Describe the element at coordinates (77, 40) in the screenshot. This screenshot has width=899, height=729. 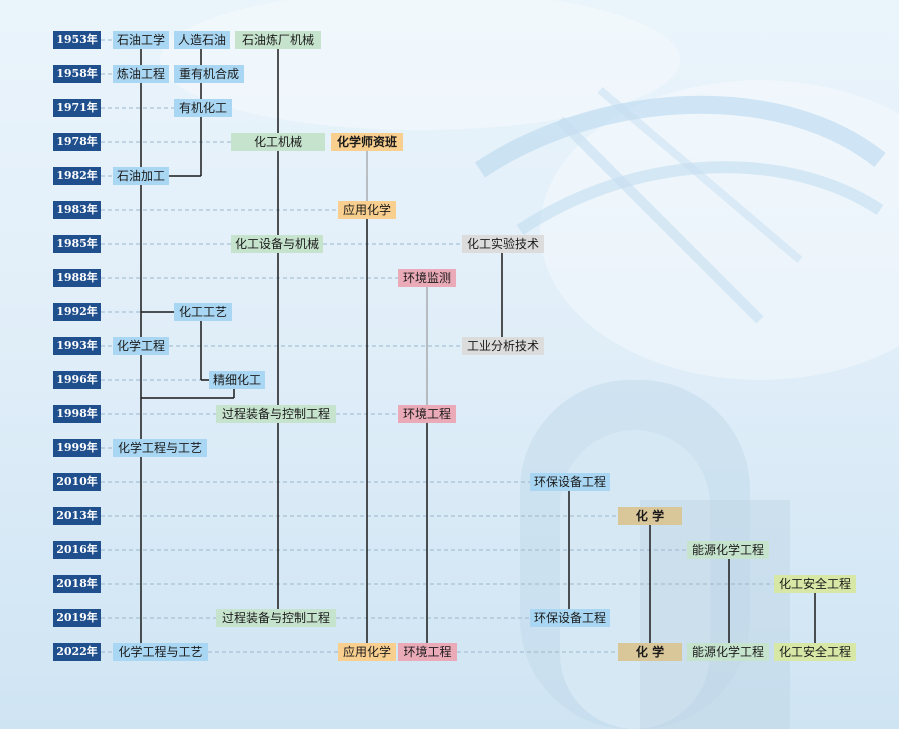
I see `year-label: 1953年` at that location.